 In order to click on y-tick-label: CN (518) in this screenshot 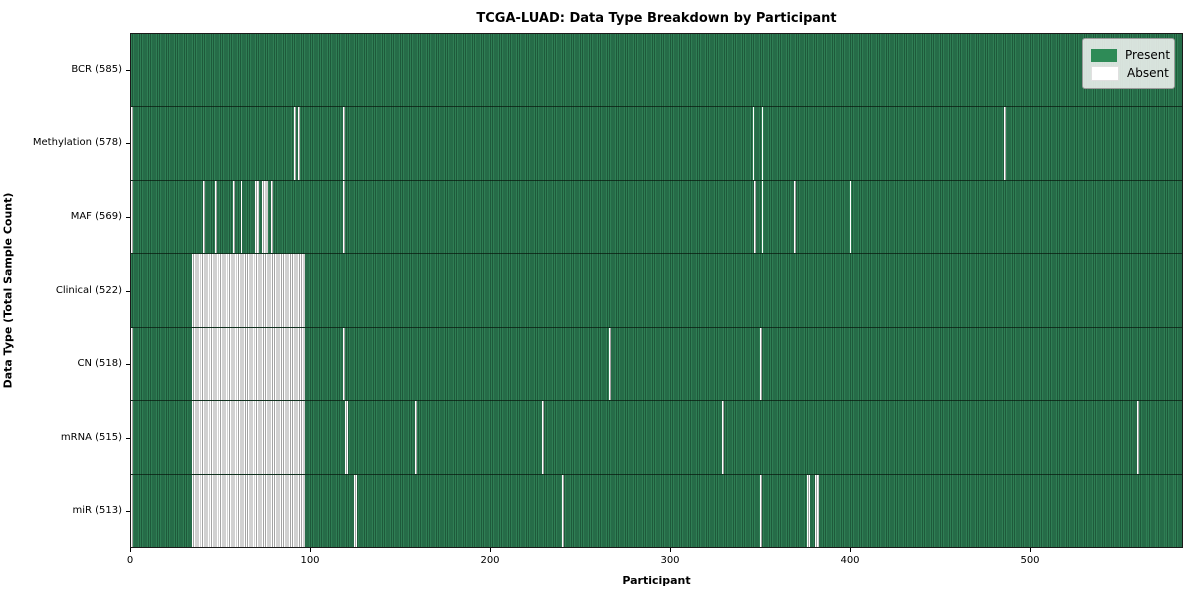, I will do `click(99, 364)`.